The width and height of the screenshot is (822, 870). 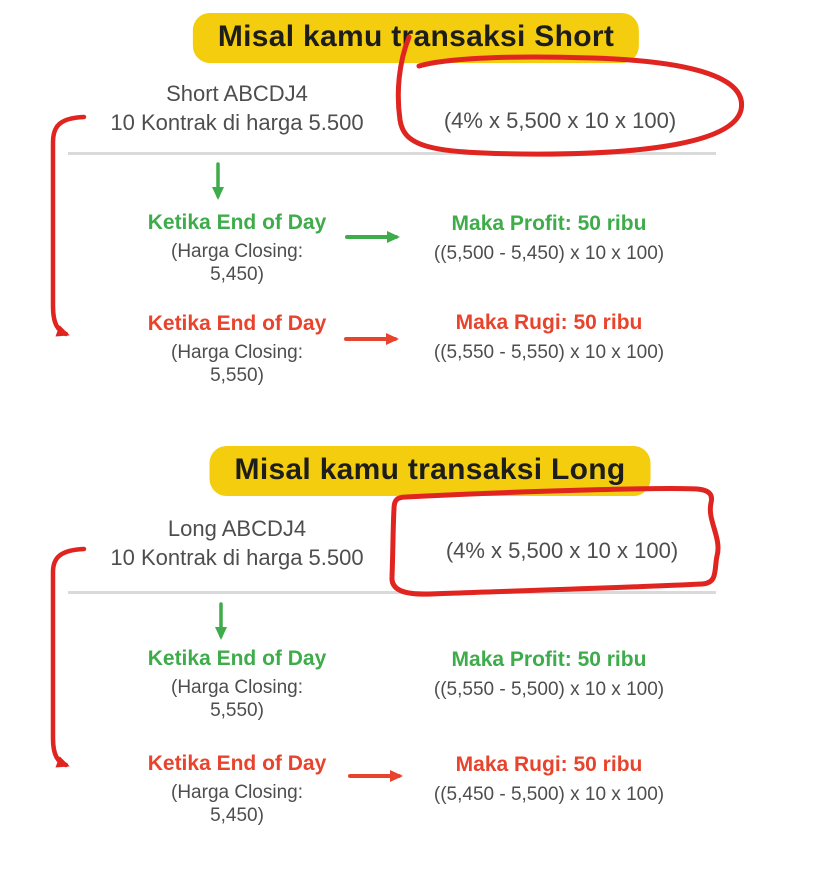 I want to click on margin-formula-short: (4% x 5,500 x 10 x 100), so click(x=560, y=120).